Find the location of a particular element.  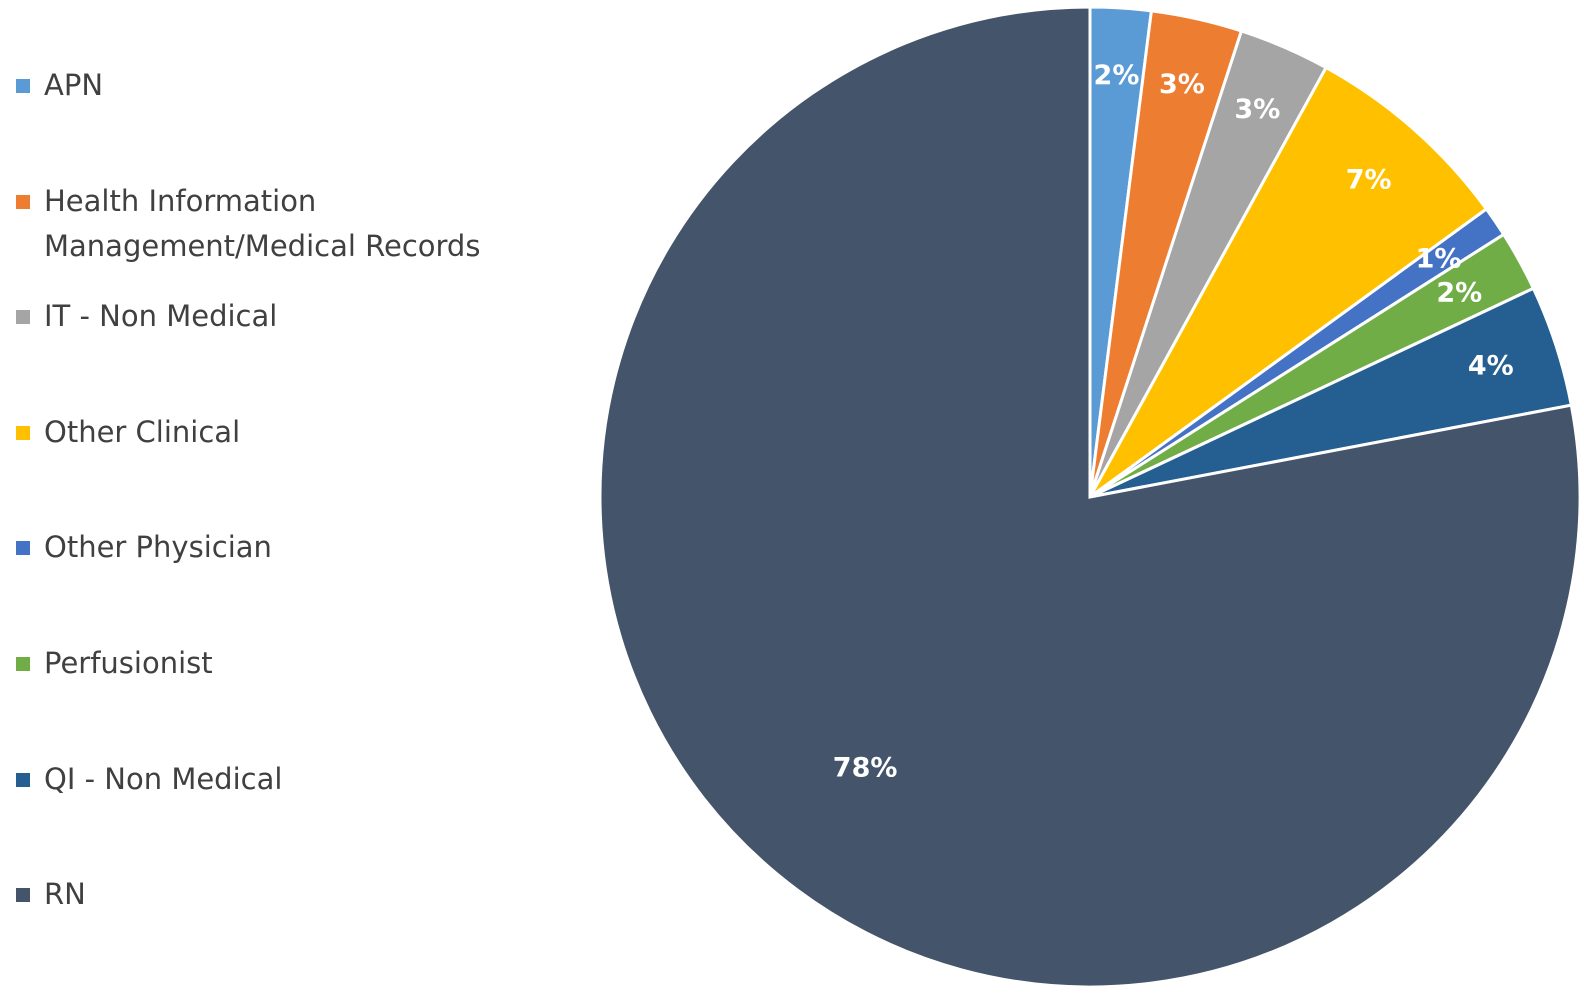

legend-item: IT - Non Medical is located at coordinates (266, 316).